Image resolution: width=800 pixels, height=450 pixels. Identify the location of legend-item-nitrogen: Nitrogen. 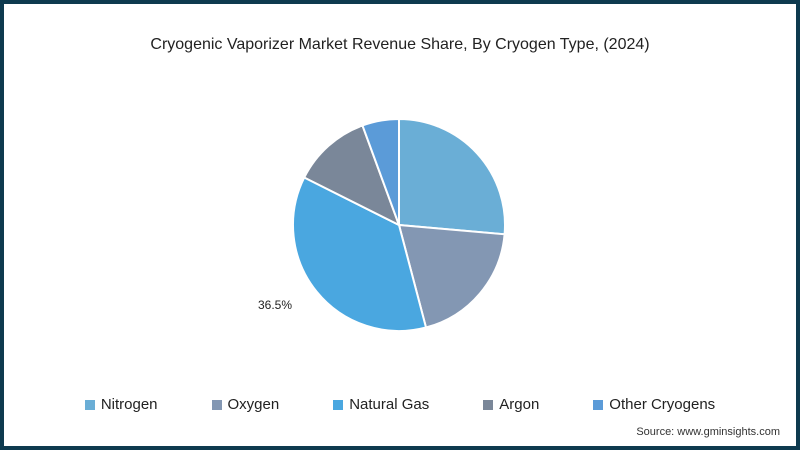
(121, 404).